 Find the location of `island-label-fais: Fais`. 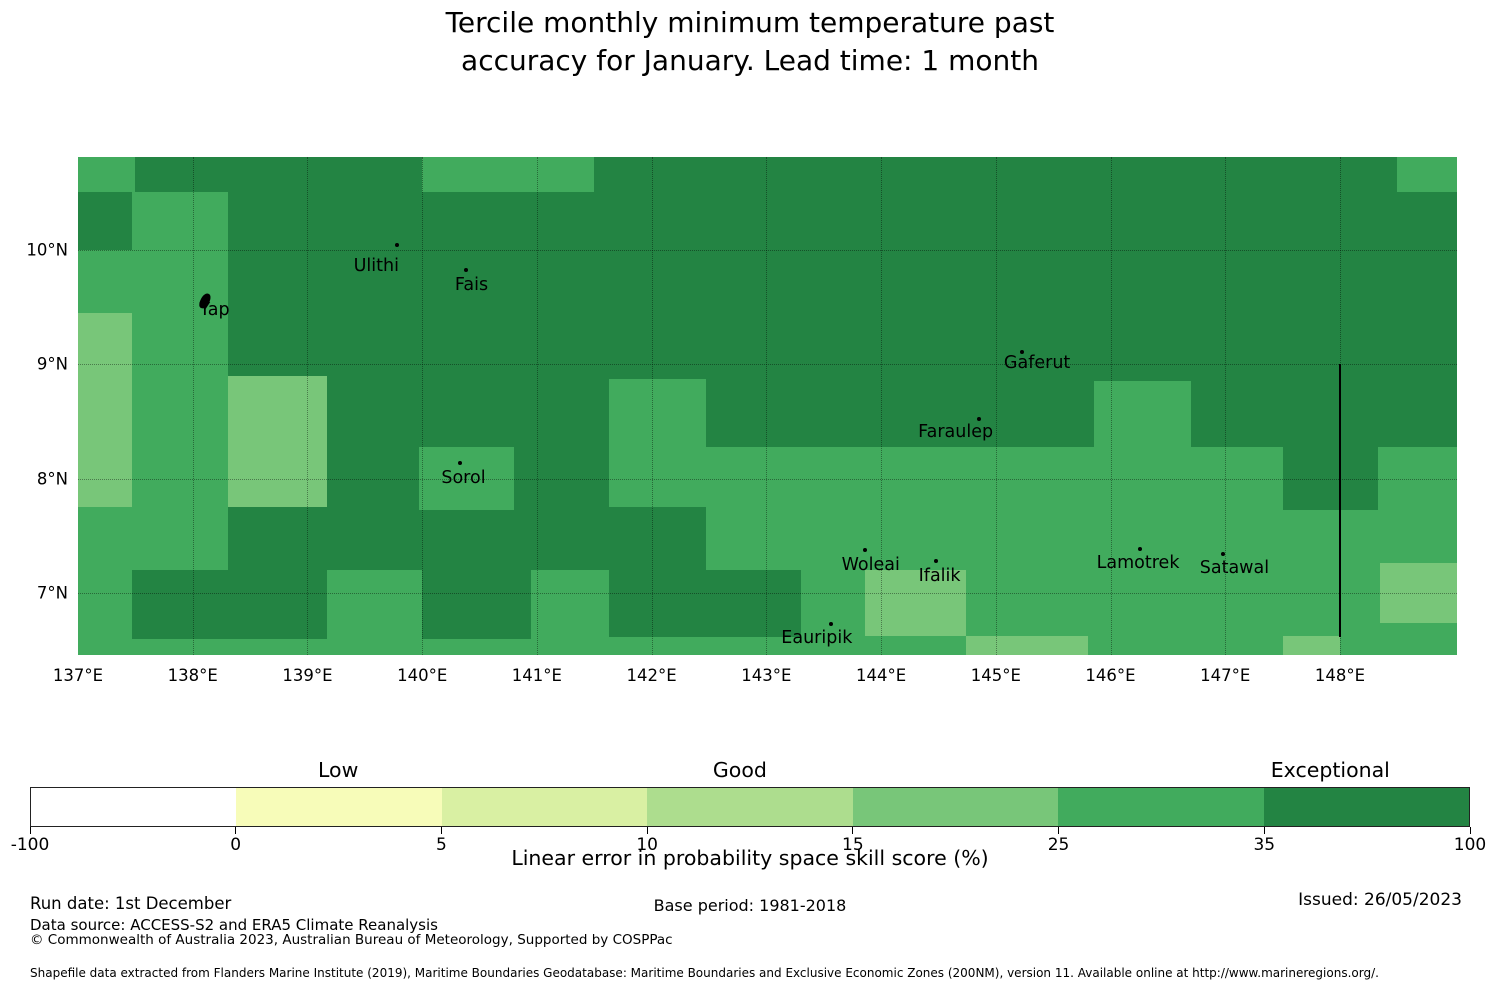

island-label-fais: Fais is located at coordinates (471, 285).